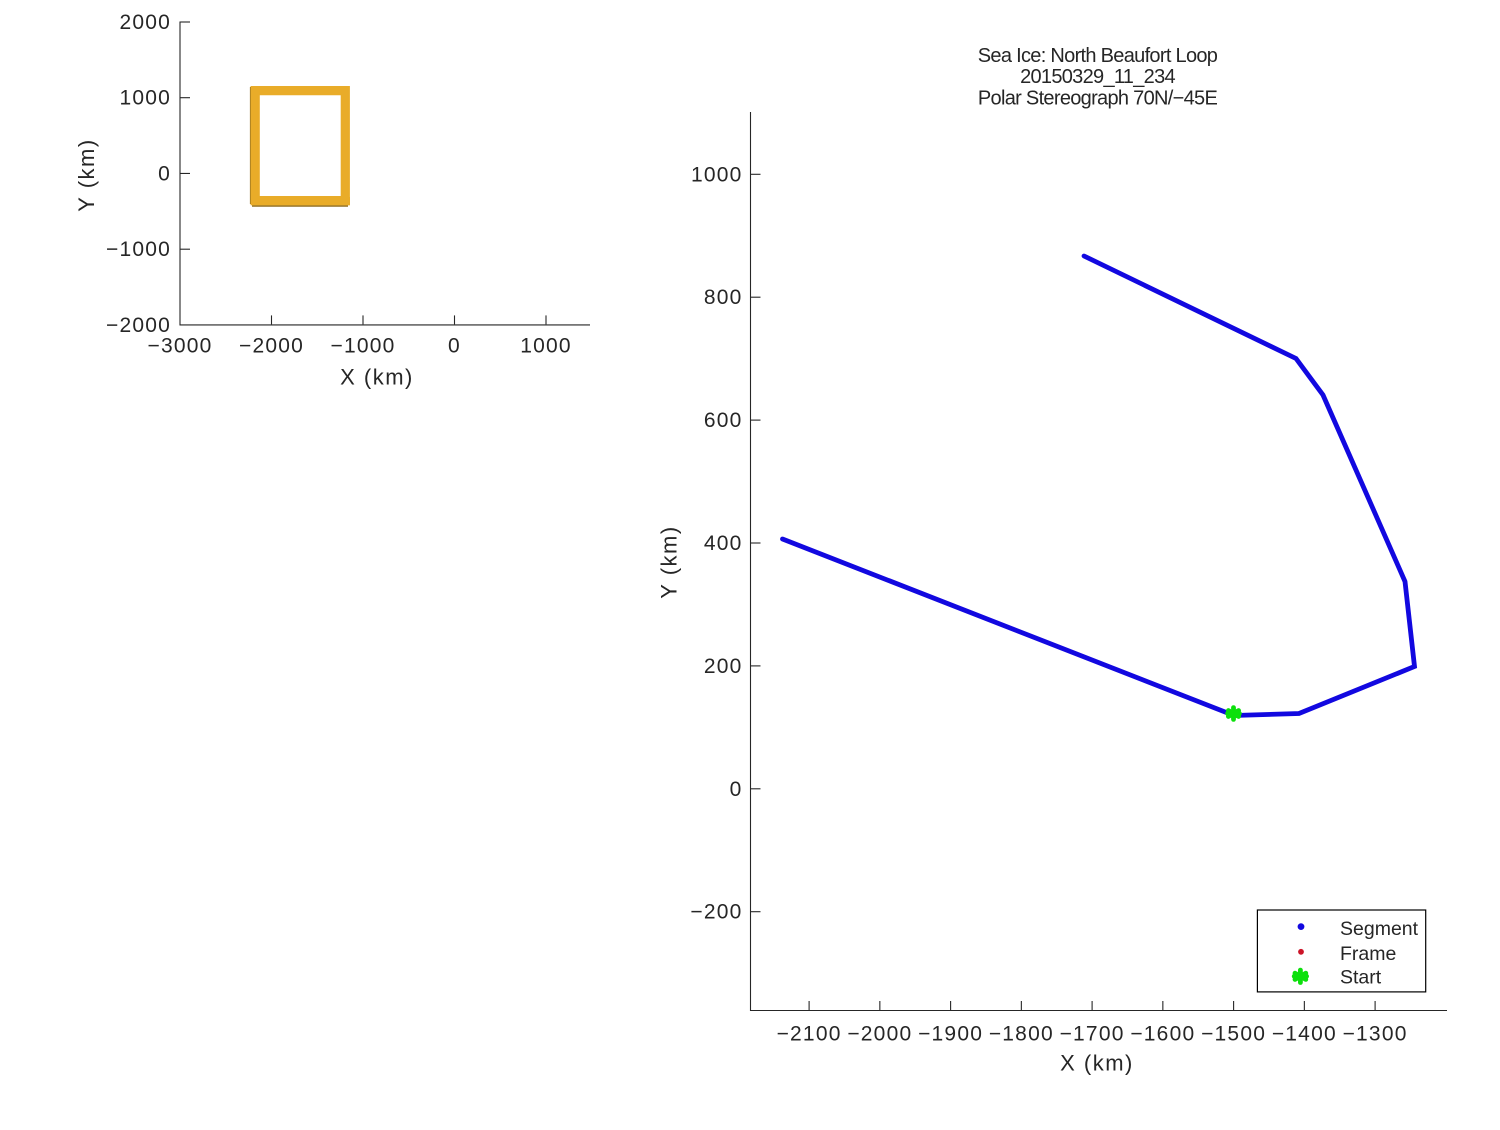  Describe the element at coordinates (723, 543) in the screenshot. I see `svg-text: 400` at that location.